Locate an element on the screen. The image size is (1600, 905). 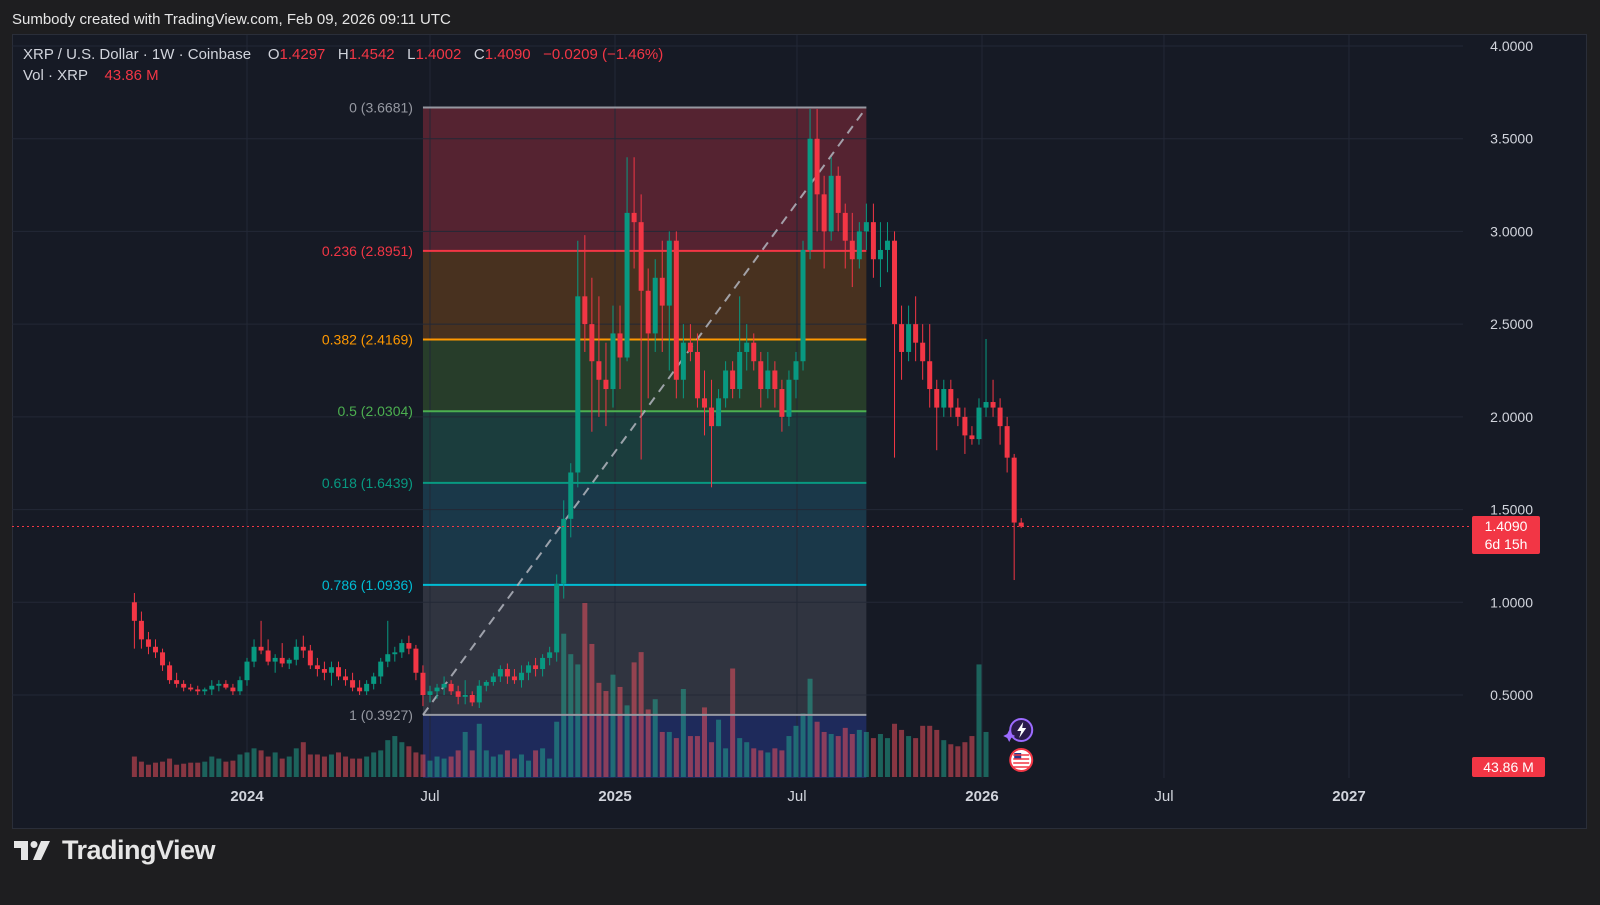
high-value: 1.4542 is located at coordinates (371, 54).